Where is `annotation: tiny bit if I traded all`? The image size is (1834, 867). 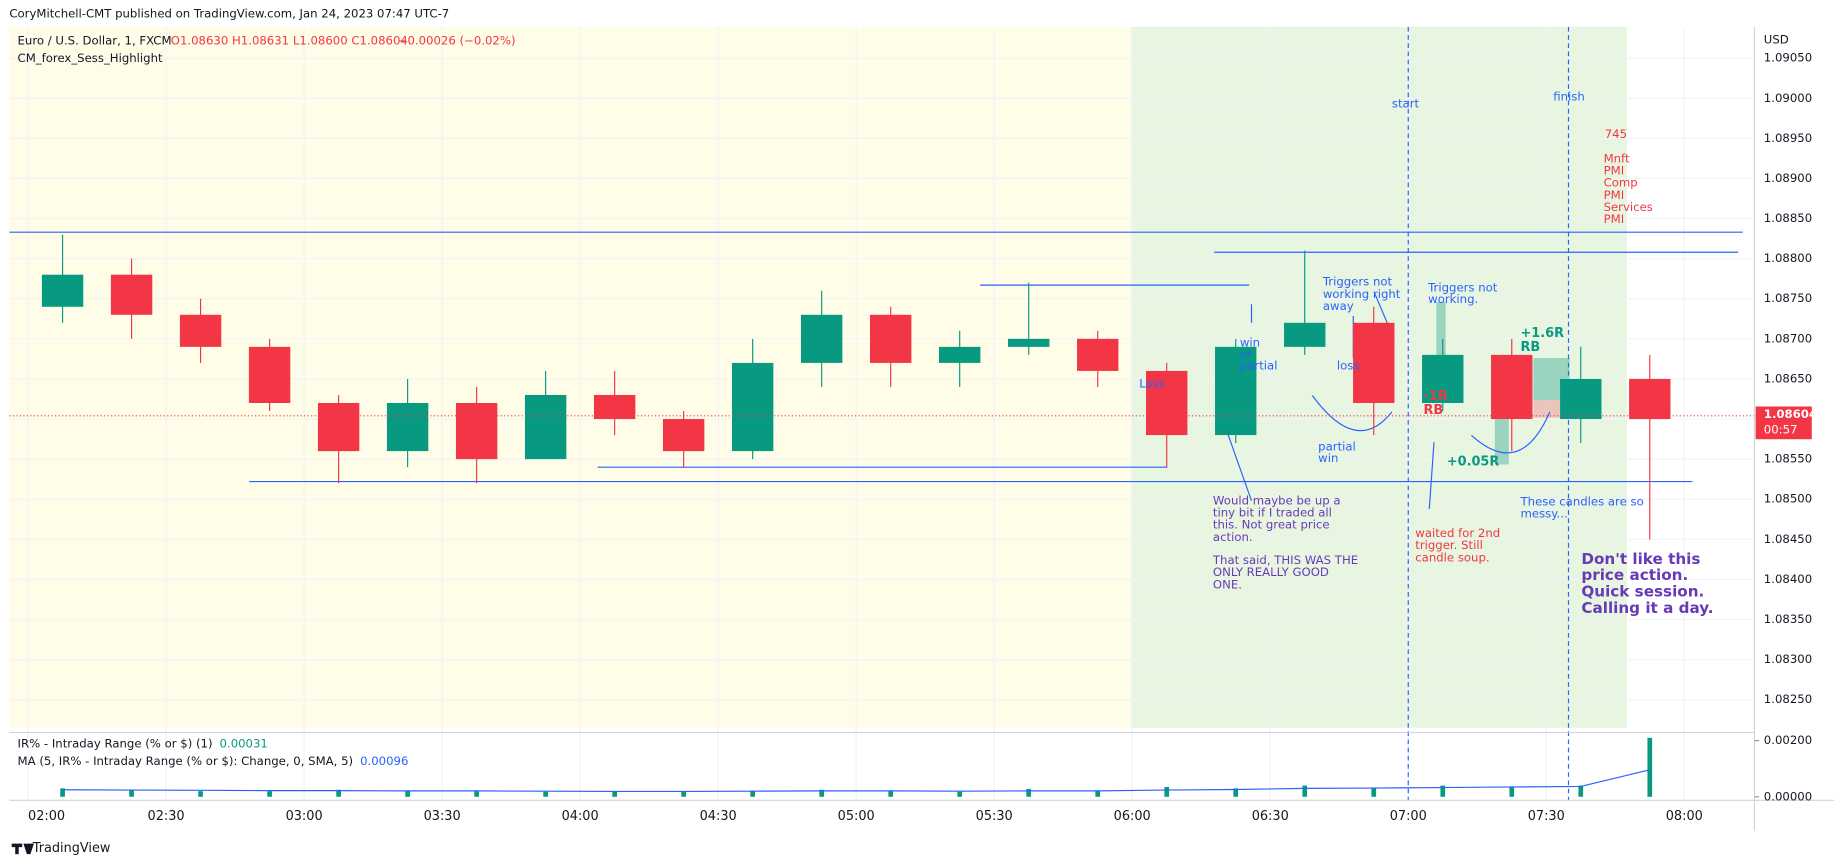
annotation: tiny bit if I traded all is located at coordinates (1272, 512).